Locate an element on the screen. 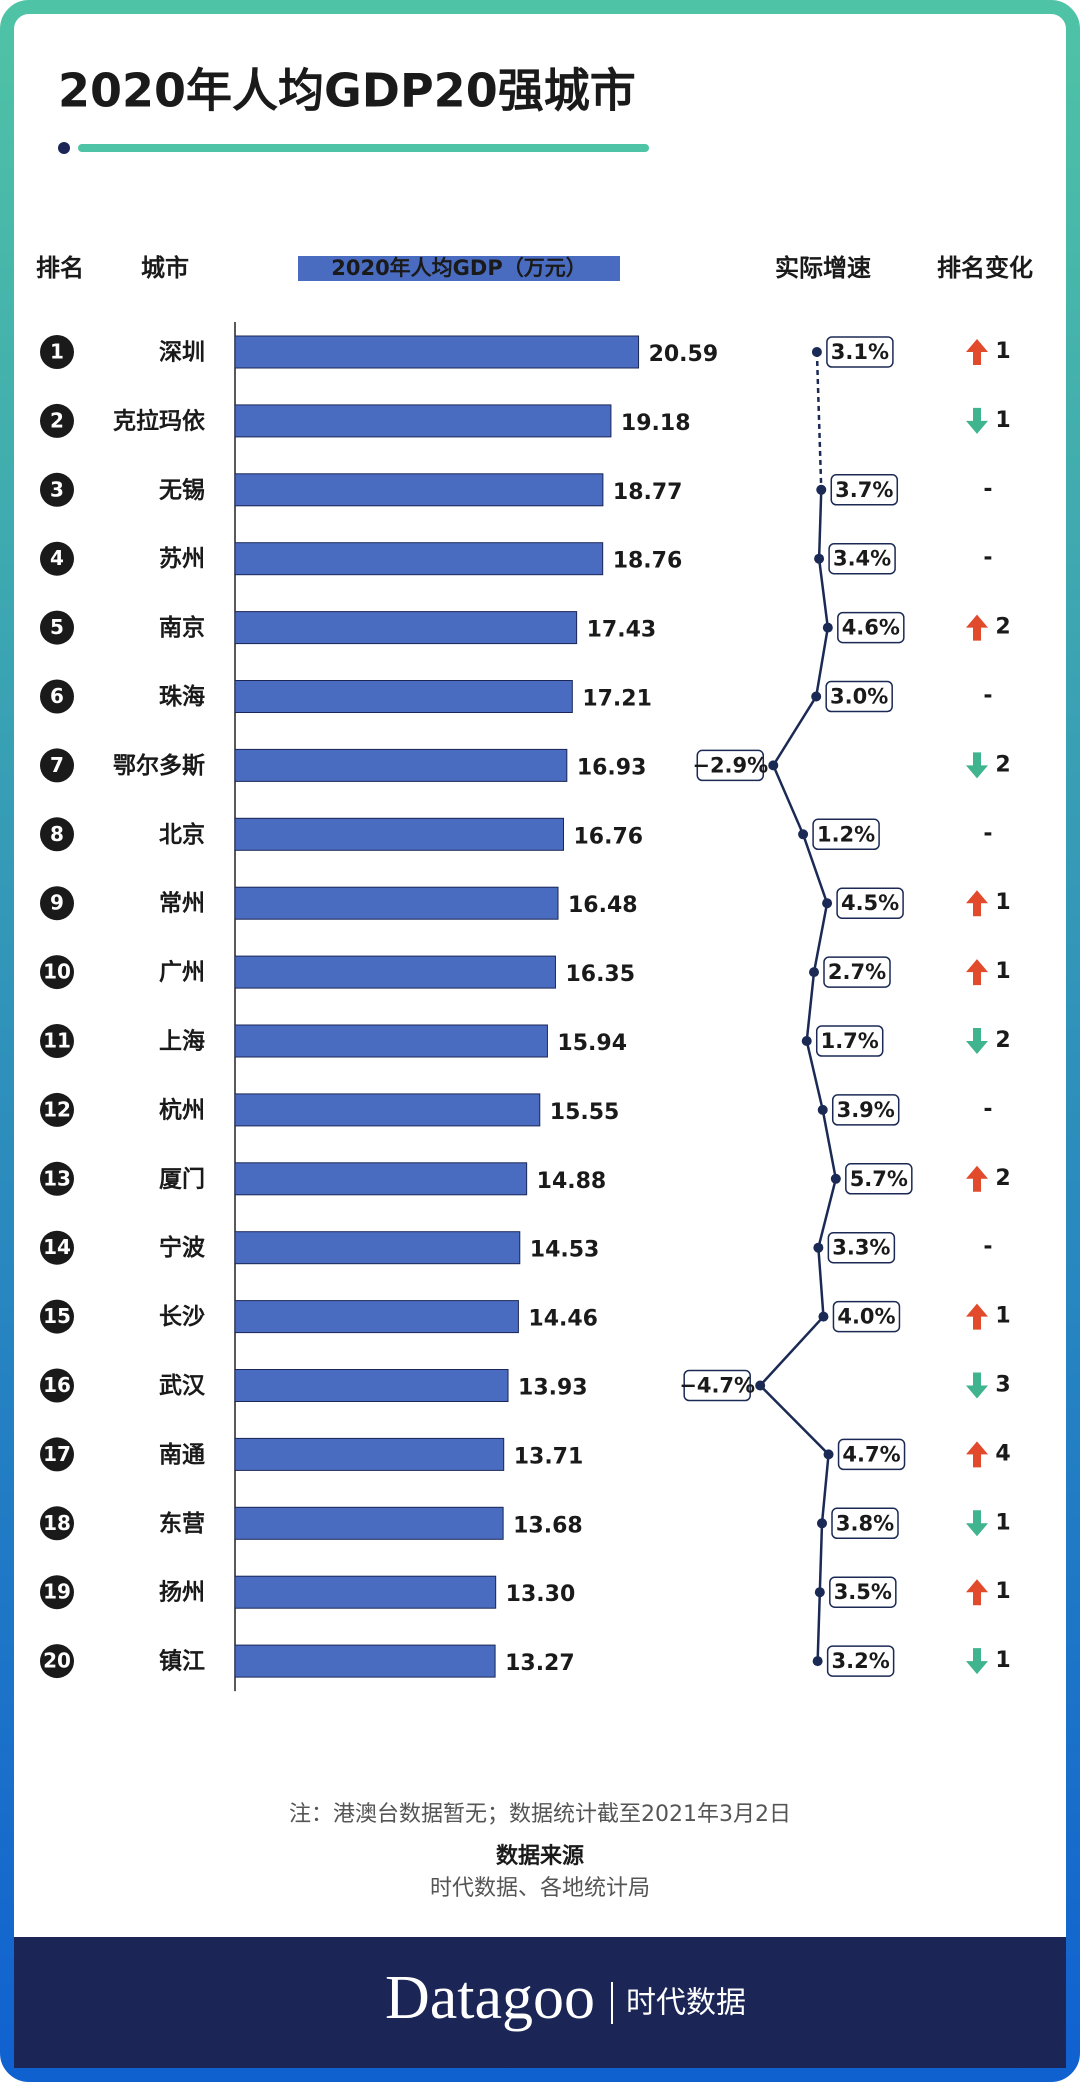 The height and width of the screenshot is (2086, 1080). header-rank: 排名 is located at coordinates (60, 268).